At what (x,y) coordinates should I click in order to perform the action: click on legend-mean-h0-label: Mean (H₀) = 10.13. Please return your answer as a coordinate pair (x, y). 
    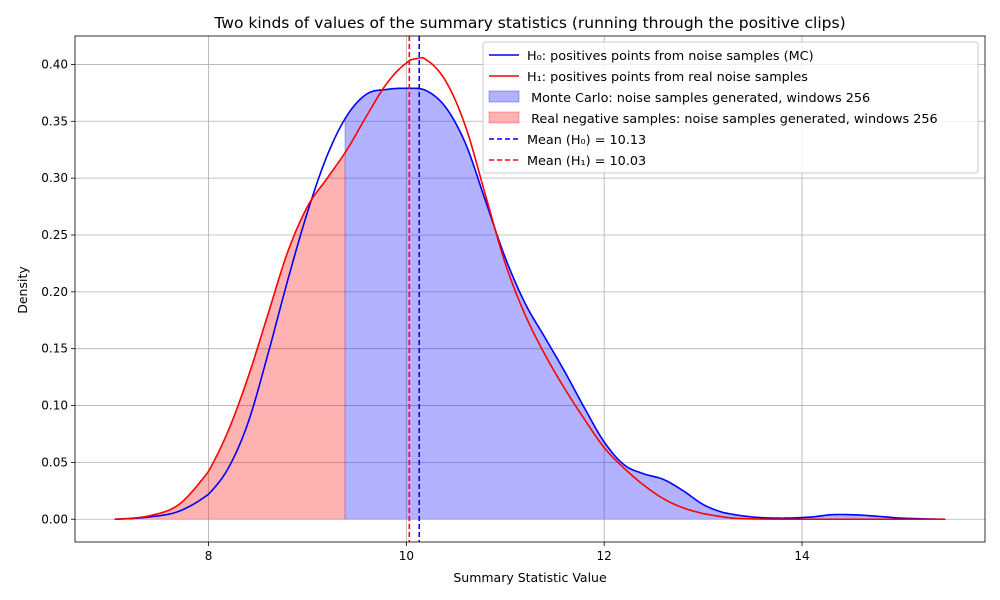
    Looking at the image, I should click on (586, 140).